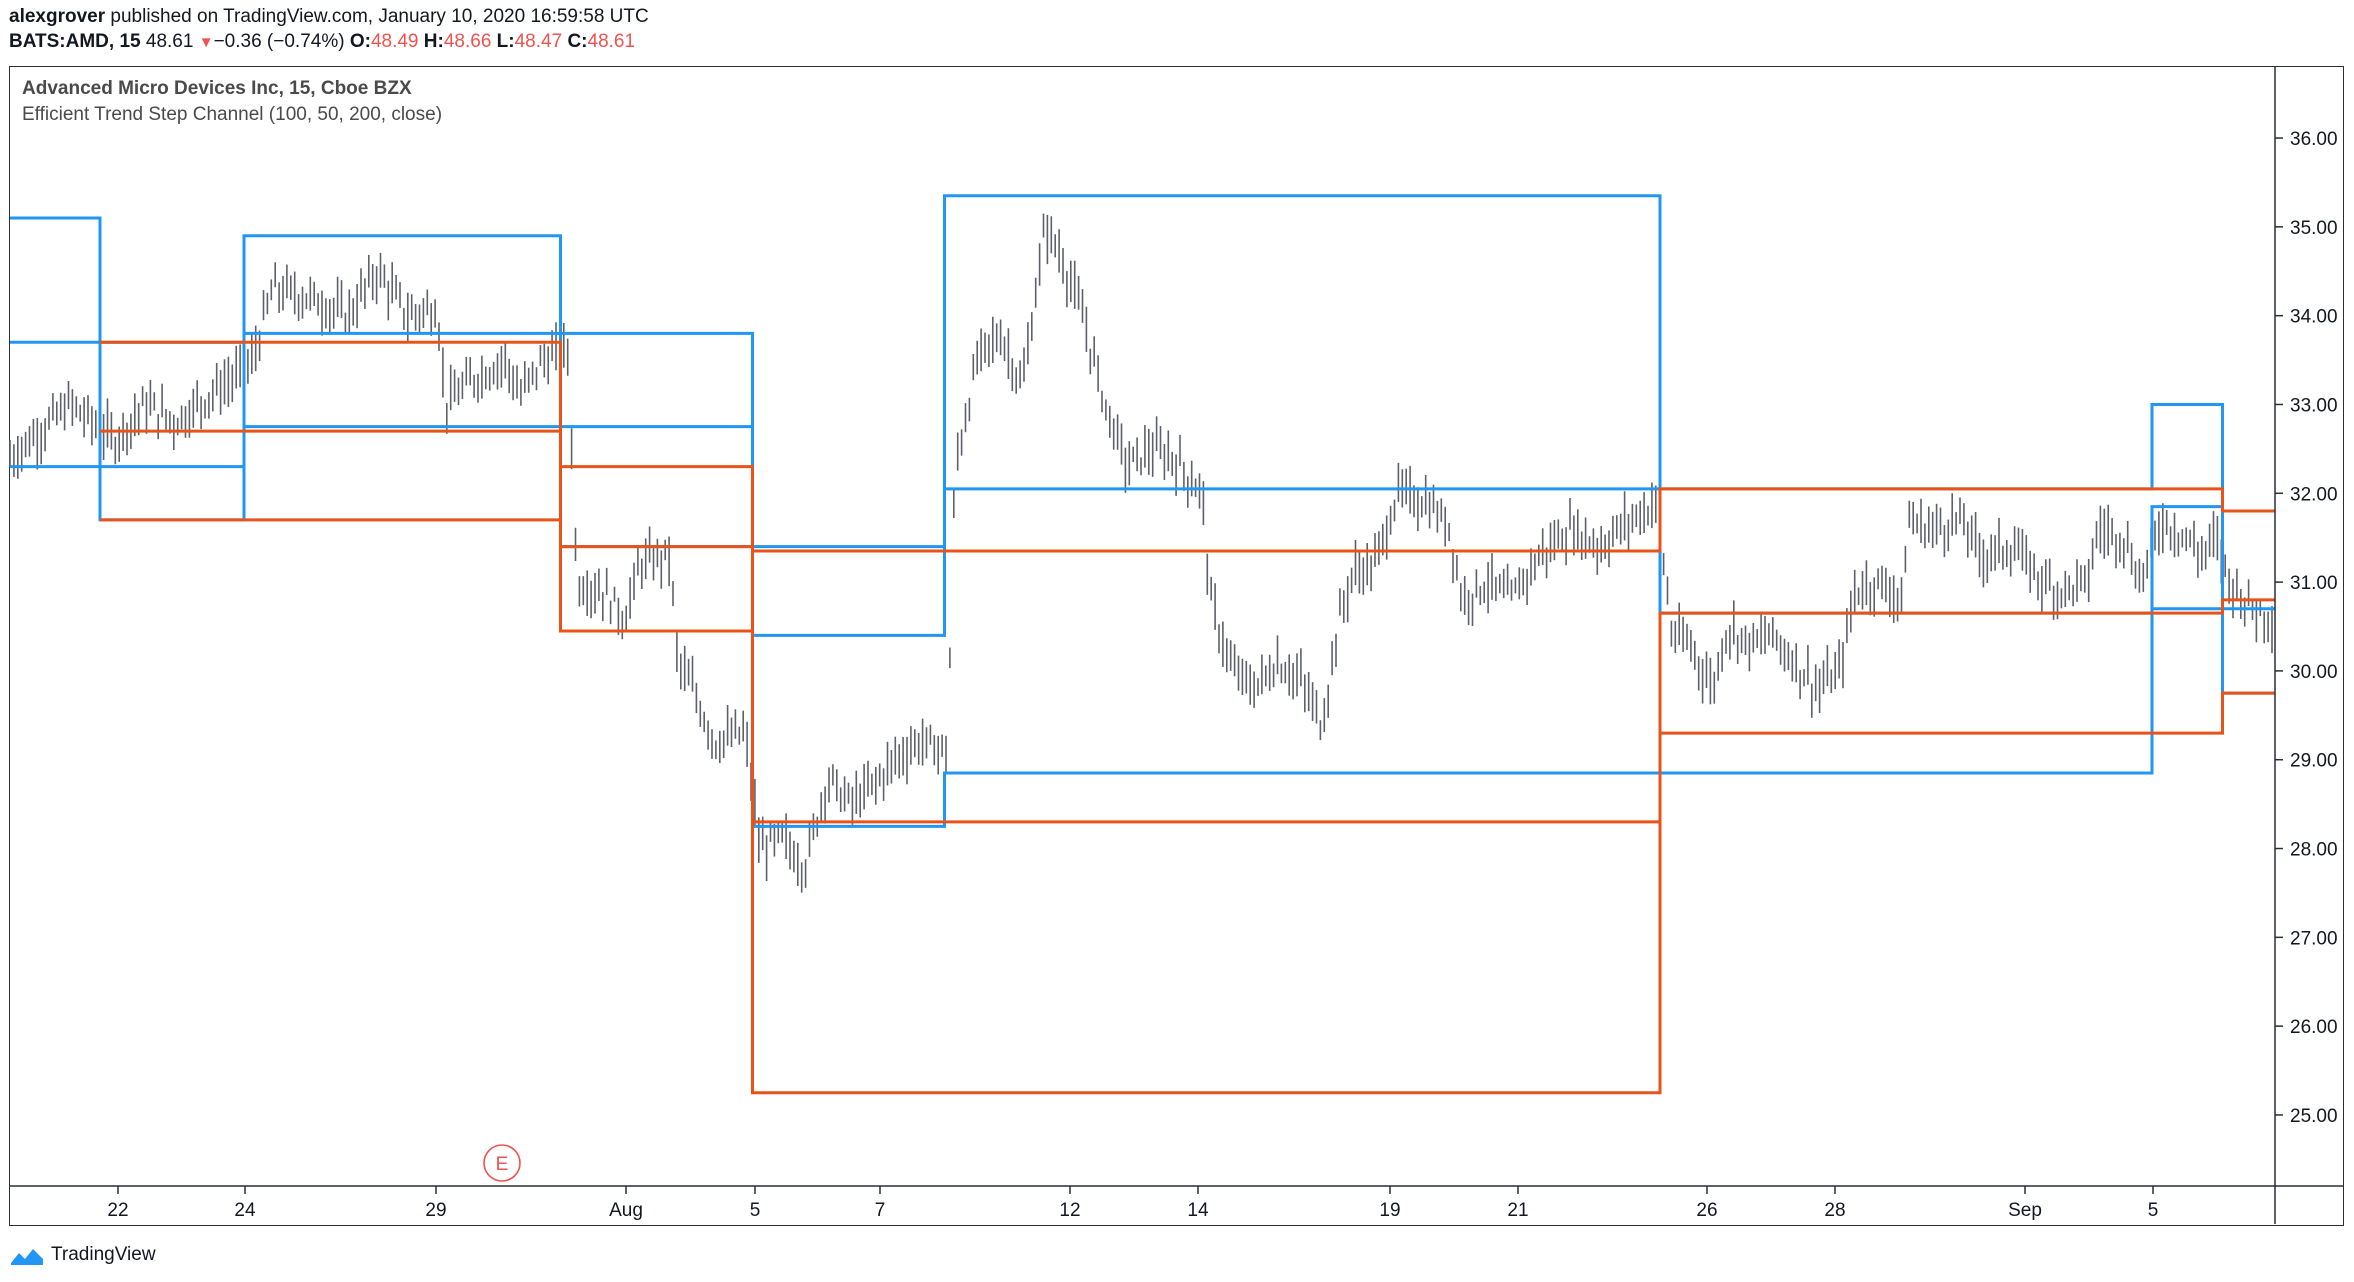  What do you see at coordinates (1517, 1210) in the screenshot?
I see `time-tick-label: 21` at bounding box center [1517, 1210].